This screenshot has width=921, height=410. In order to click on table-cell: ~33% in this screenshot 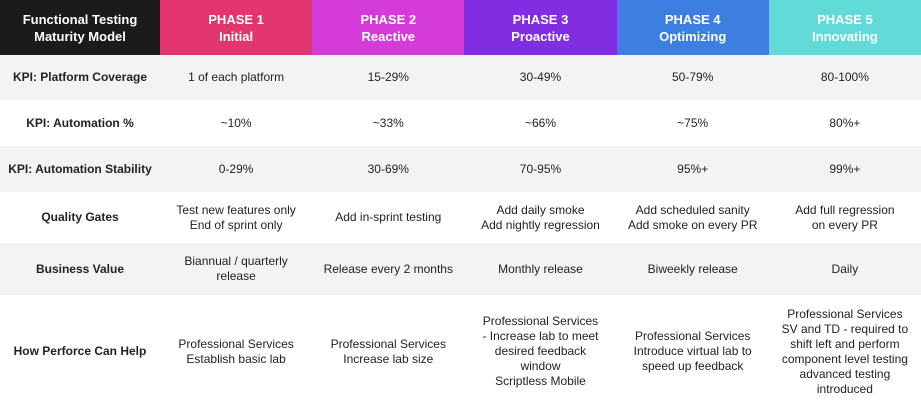, I will do `click(388, 123)`.